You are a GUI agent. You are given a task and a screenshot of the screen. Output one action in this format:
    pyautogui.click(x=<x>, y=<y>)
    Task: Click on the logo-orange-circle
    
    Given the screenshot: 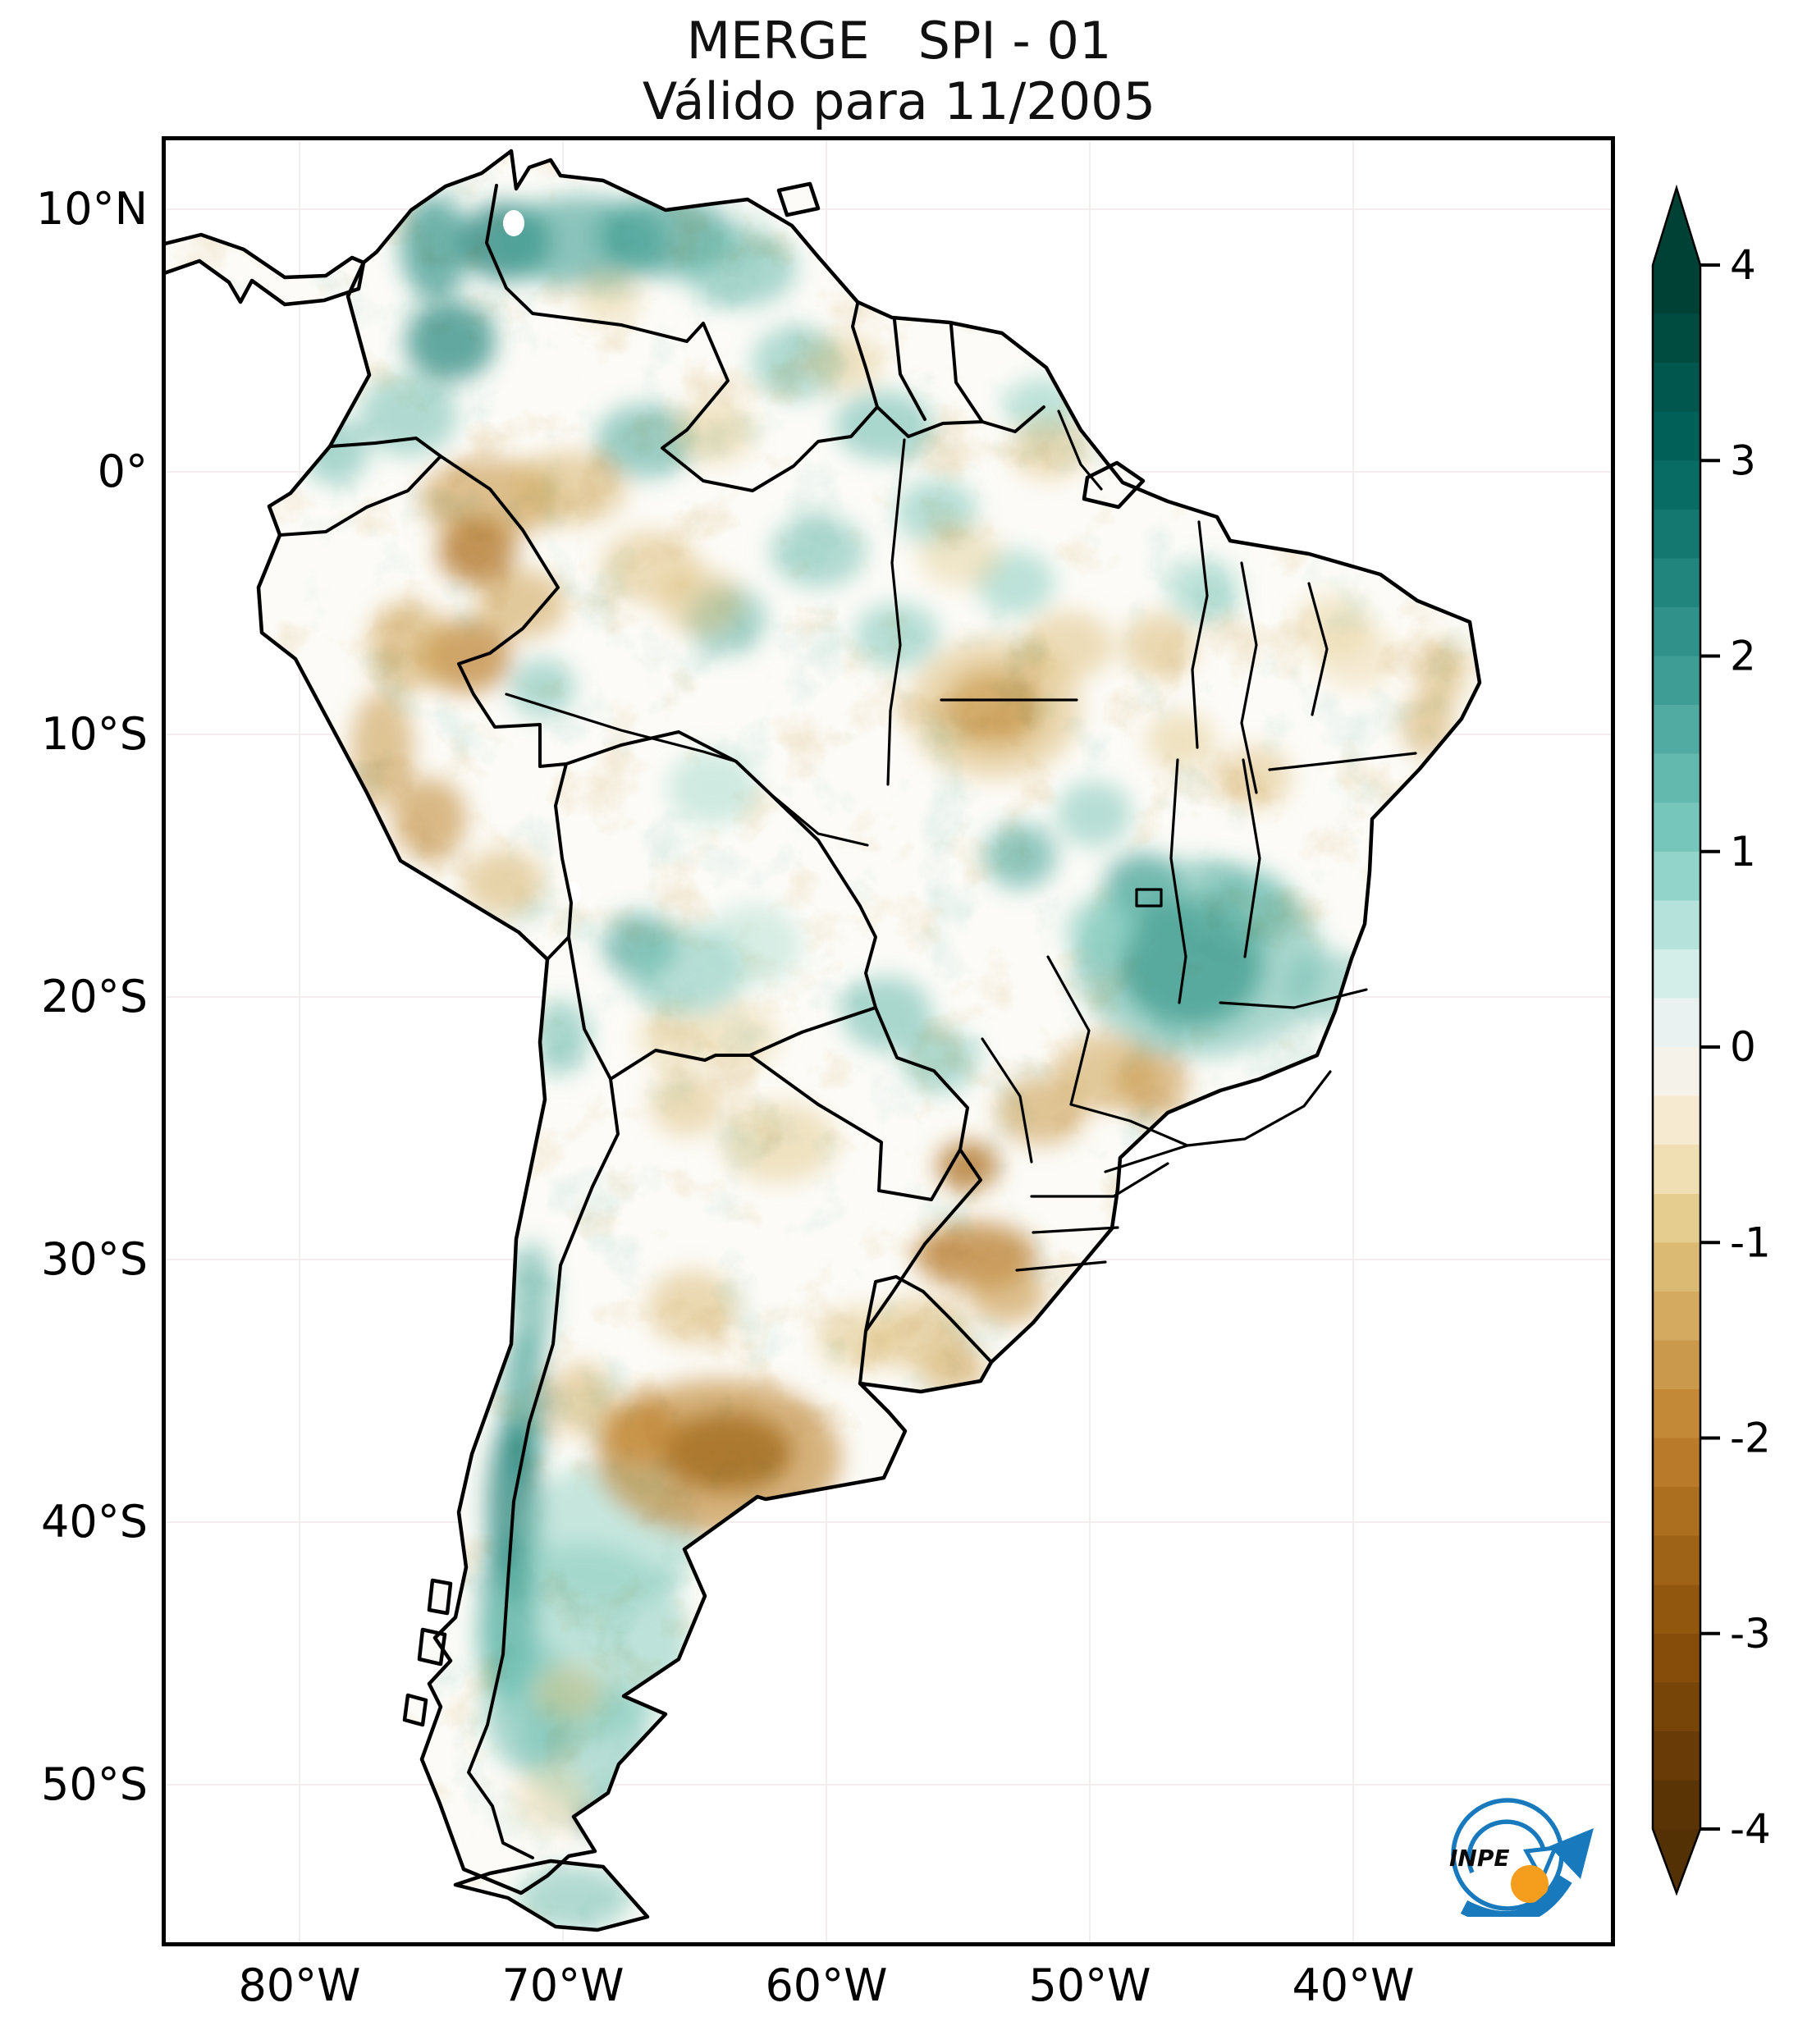 What is the action you would take?
    pyautogui.click(x=1530, y=1884)
    